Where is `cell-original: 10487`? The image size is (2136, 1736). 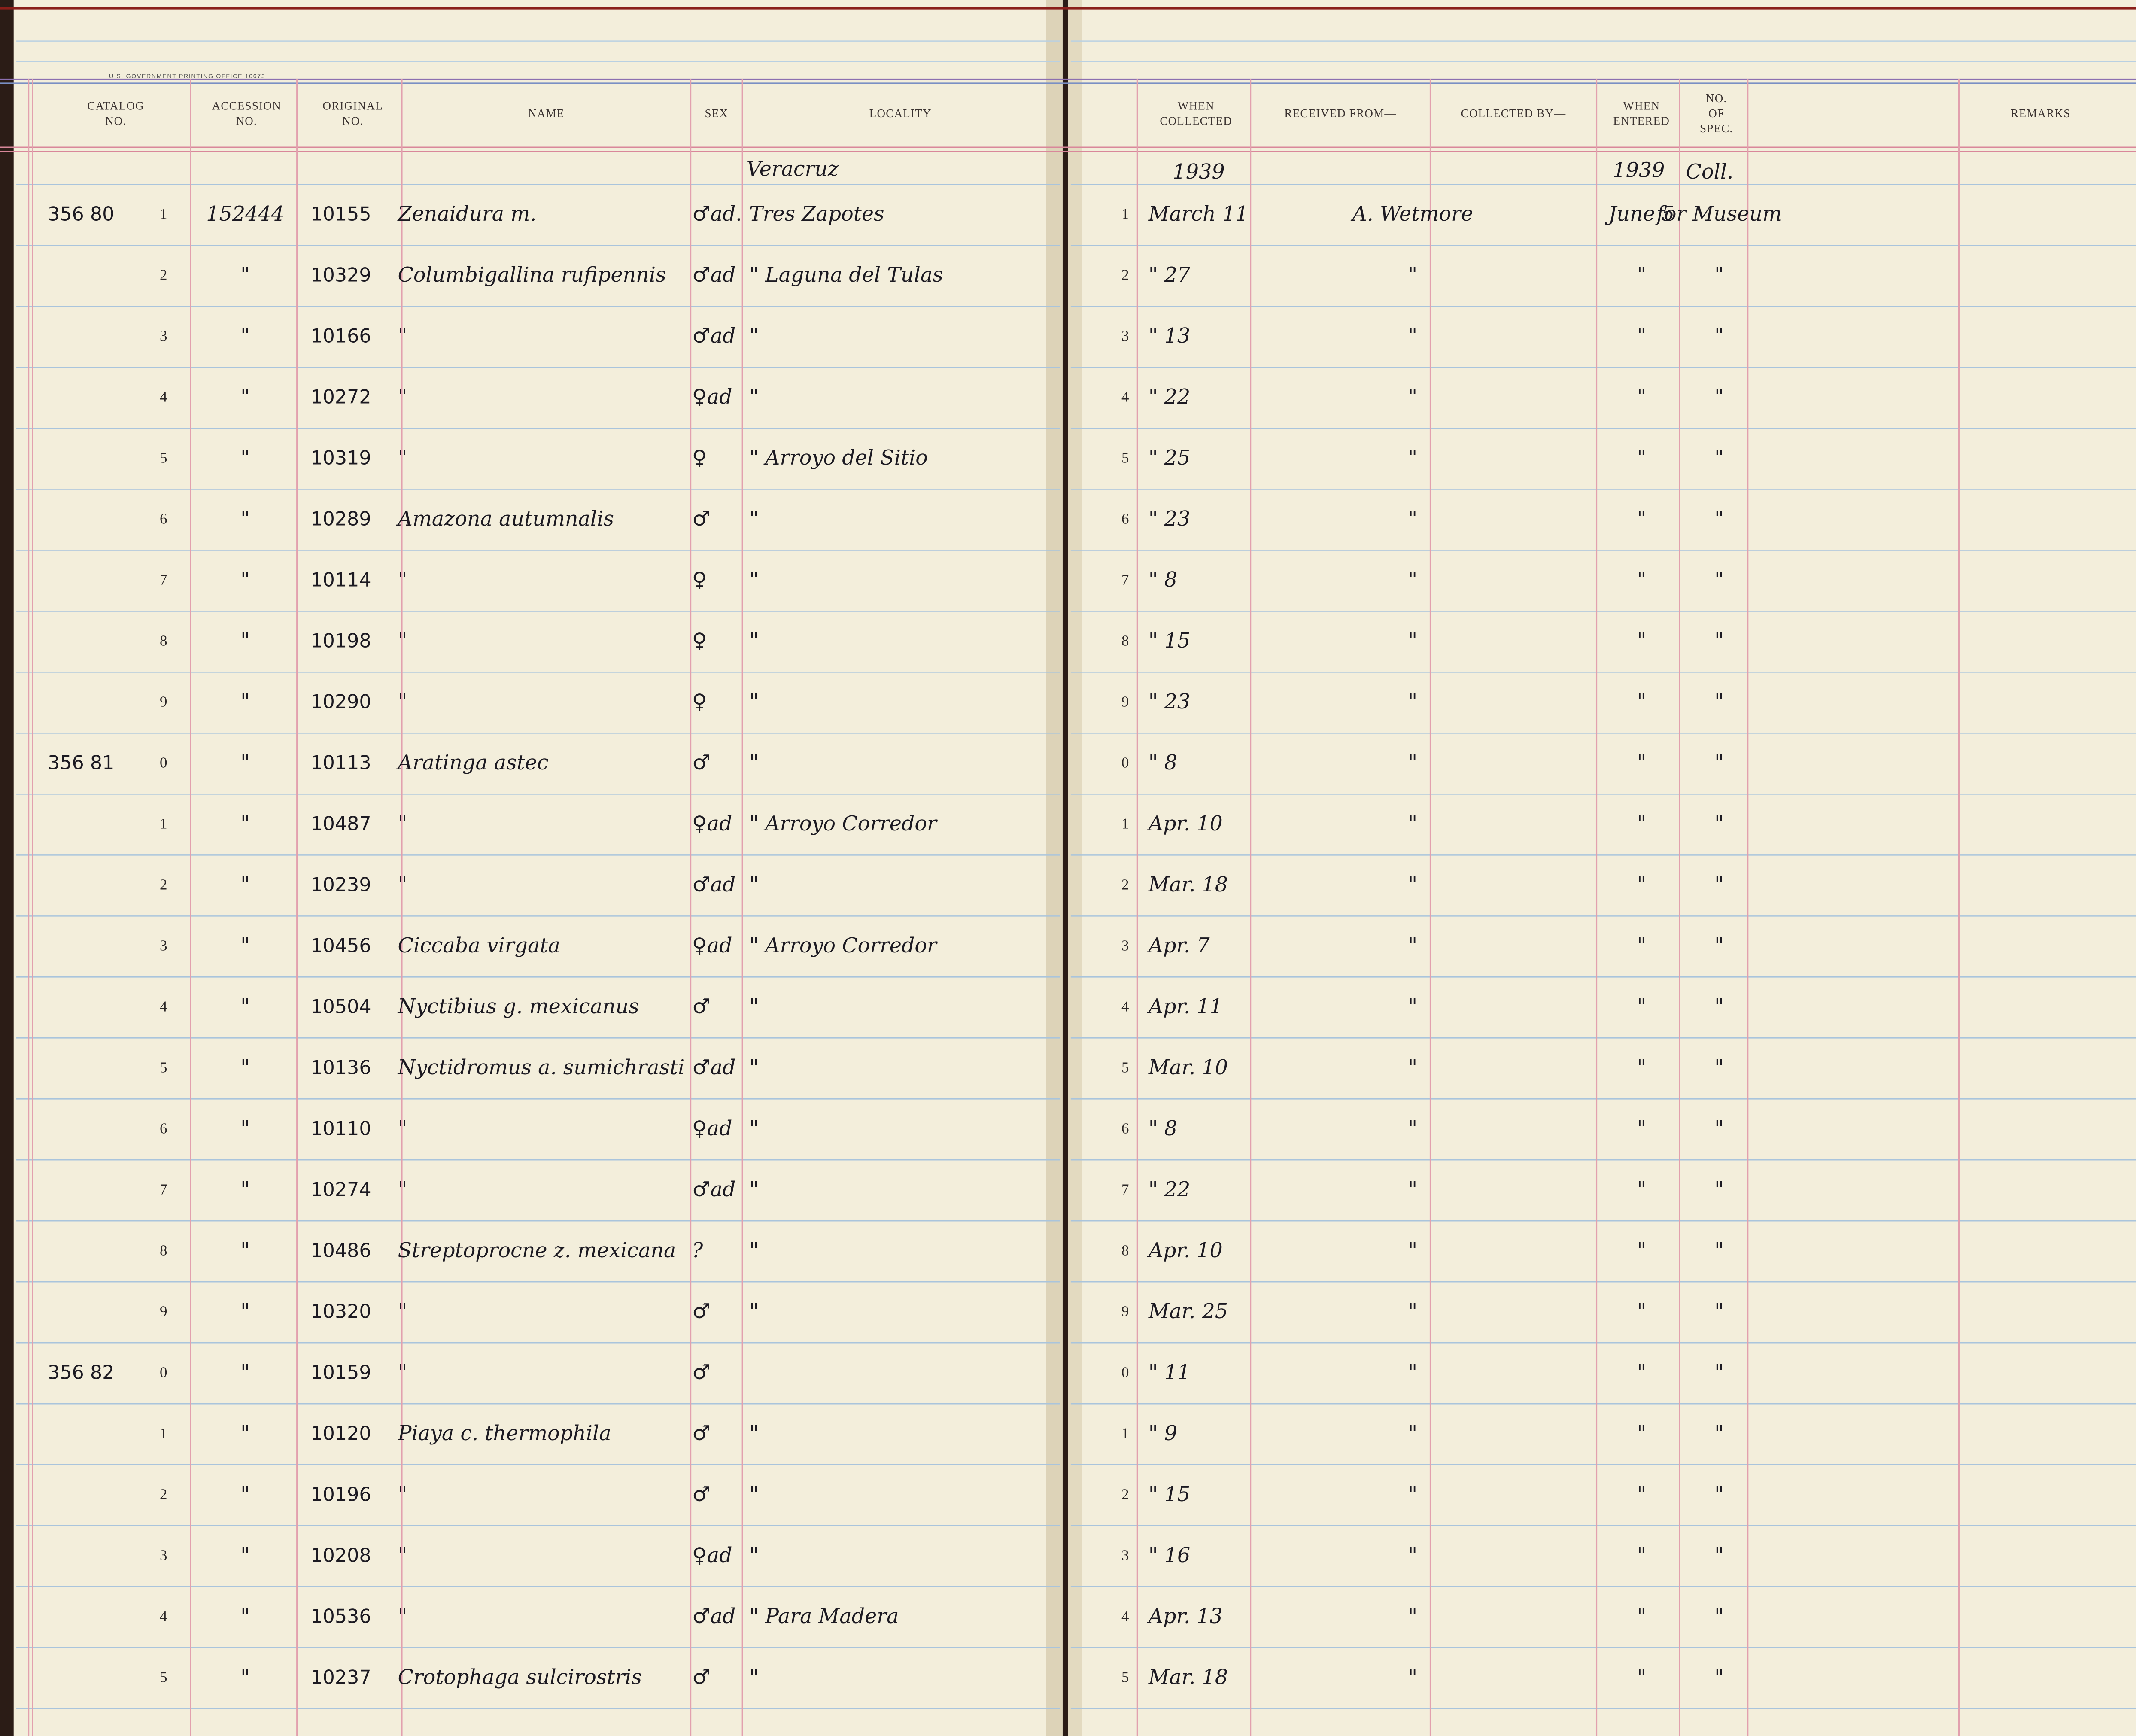
cell-original: 10487 is located at coordinates (340, 824).